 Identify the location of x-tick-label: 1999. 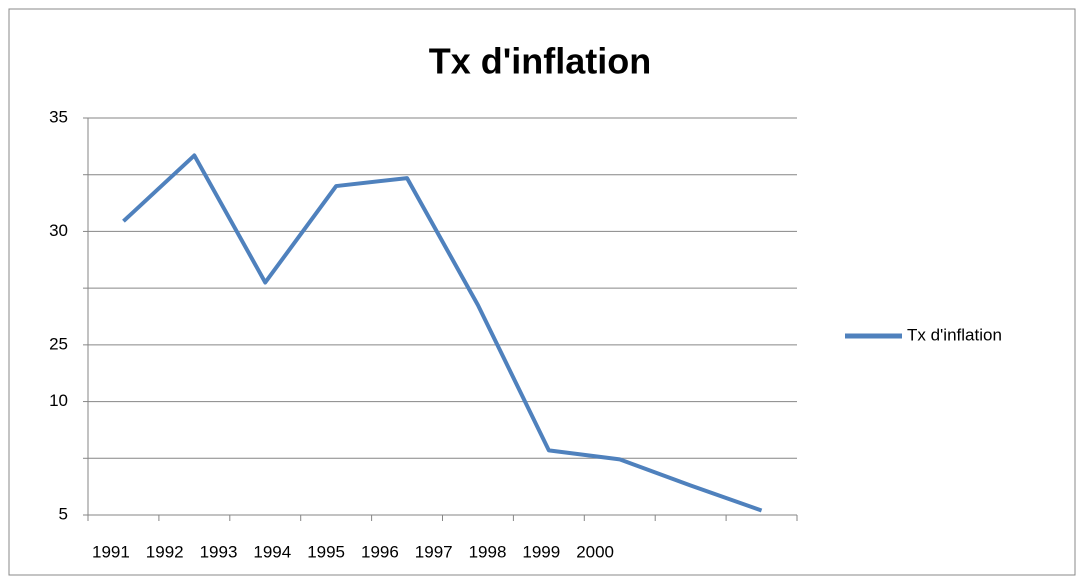
(541, 551).